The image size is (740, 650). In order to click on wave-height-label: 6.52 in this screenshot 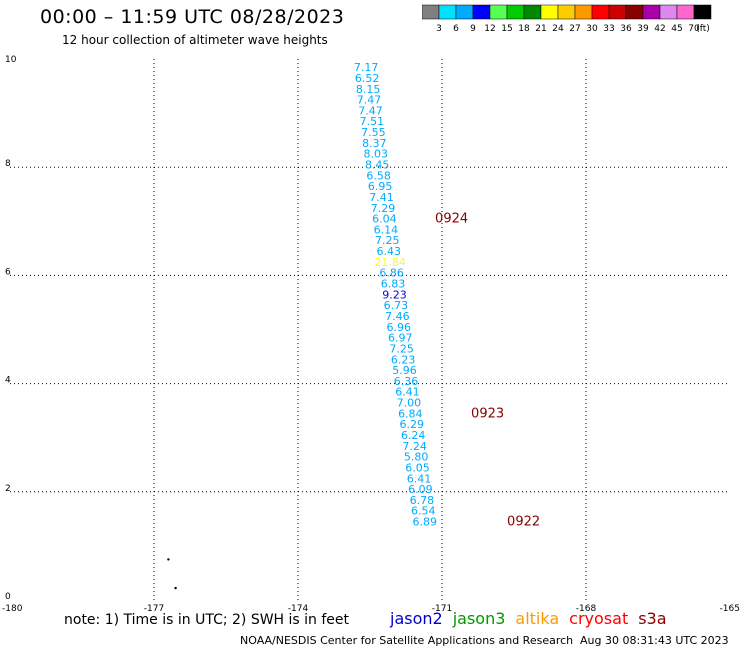, I will do `click(367, 78)`.